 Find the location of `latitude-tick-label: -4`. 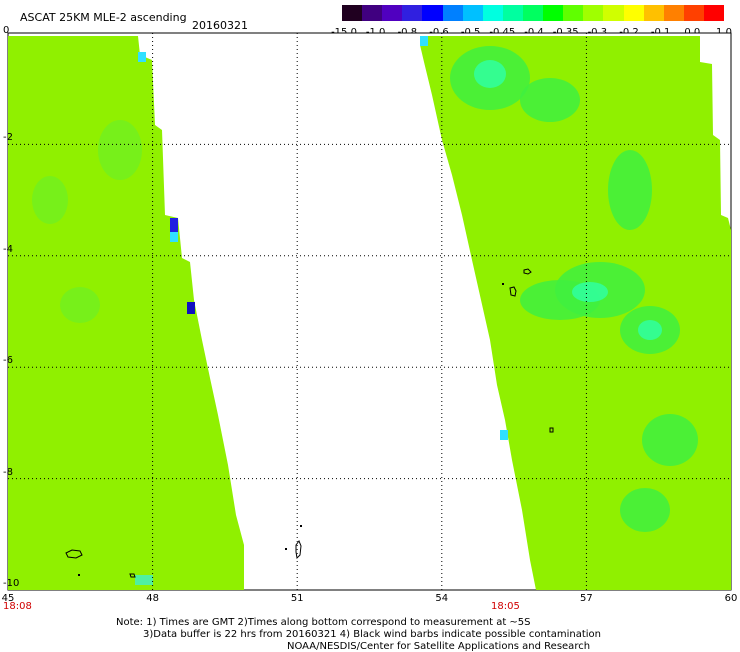

latitude-tick-label: -4 is located at coordinates (8, 249).